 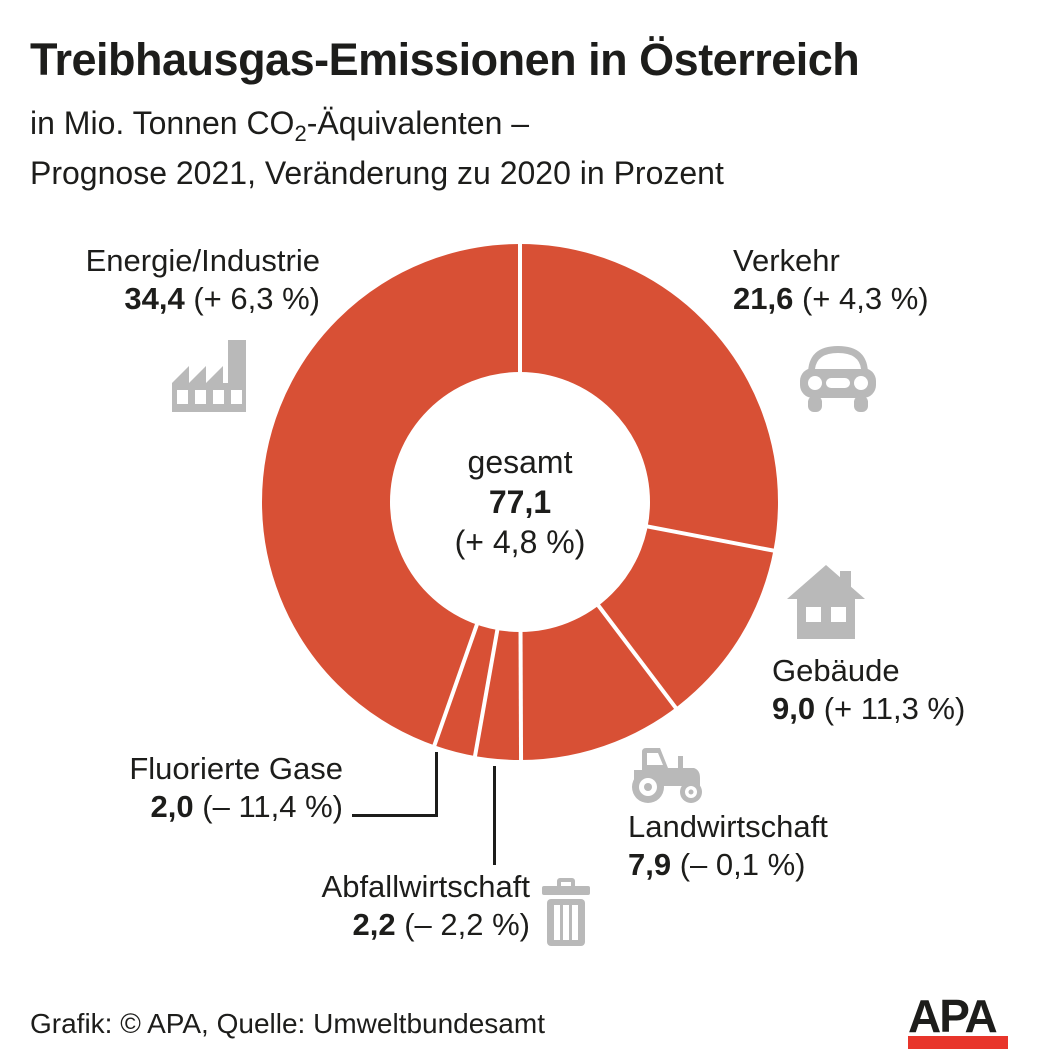 I want to click on label-energie-industrie: Energie/Industrie 34,4 (+ 6,3 %), so click(x=203, y=280).